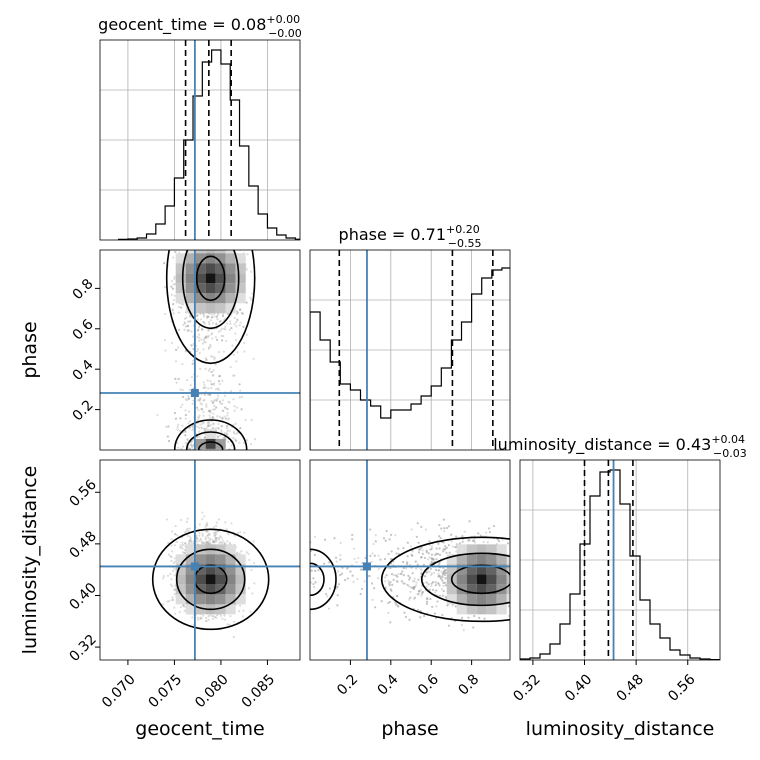 This screenshot has width=760, height=760. Describe the element at coordinates (209, 144) in the screenshot. I see `hist-step-geocent_time` at that location.